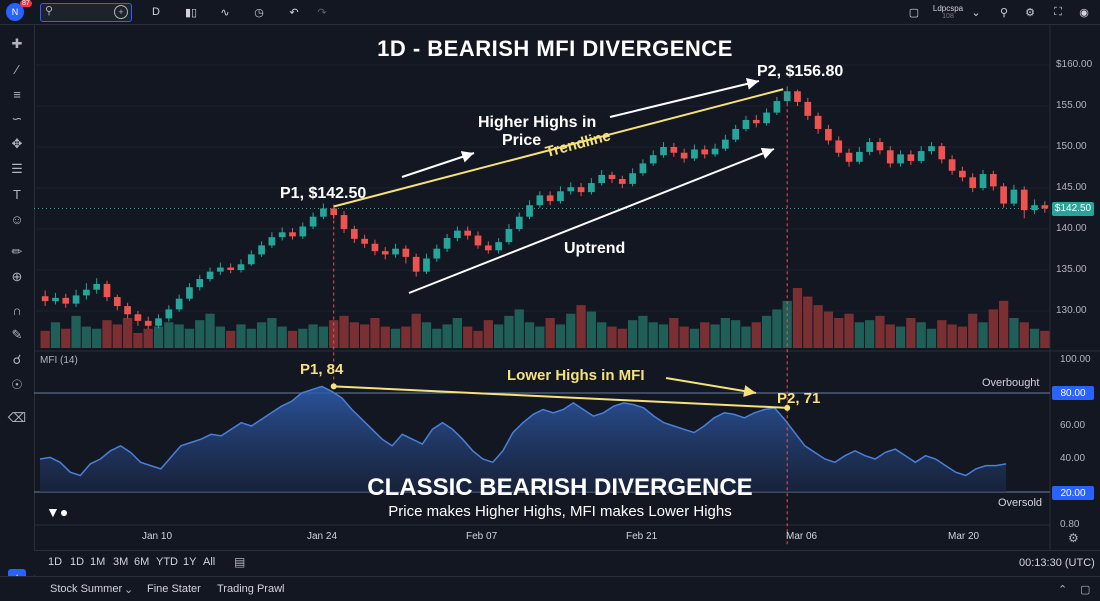 The image size is (1100, 601). I want to click on trash-icon: ⌫, so click(17, 417).